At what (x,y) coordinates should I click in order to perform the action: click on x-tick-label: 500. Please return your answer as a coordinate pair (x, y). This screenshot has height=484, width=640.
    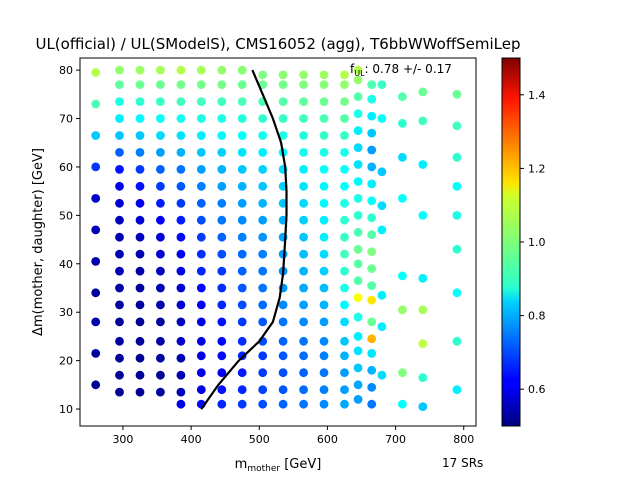
    Looking at the image, I should click on (259, 439).